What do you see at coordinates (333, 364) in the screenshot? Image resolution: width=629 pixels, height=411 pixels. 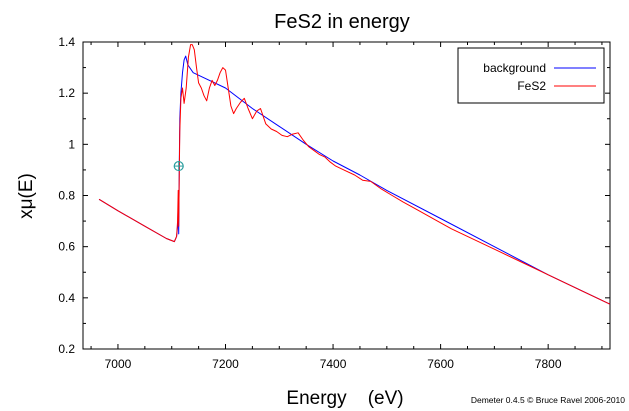 I see `x-tick-label: 7400` at bounding box center [333, 364].